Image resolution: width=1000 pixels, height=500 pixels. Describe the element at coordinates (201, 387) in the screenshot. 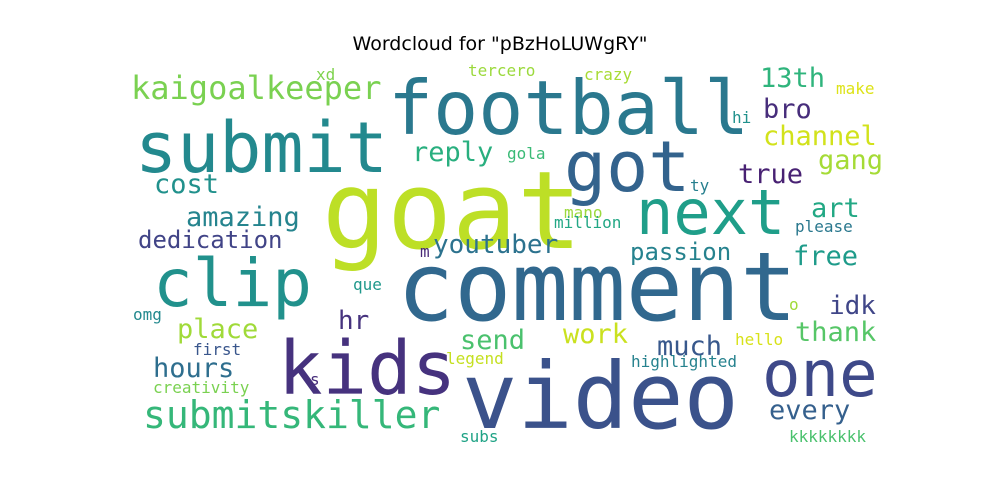

I see `word-creativity: creativity` at that location.